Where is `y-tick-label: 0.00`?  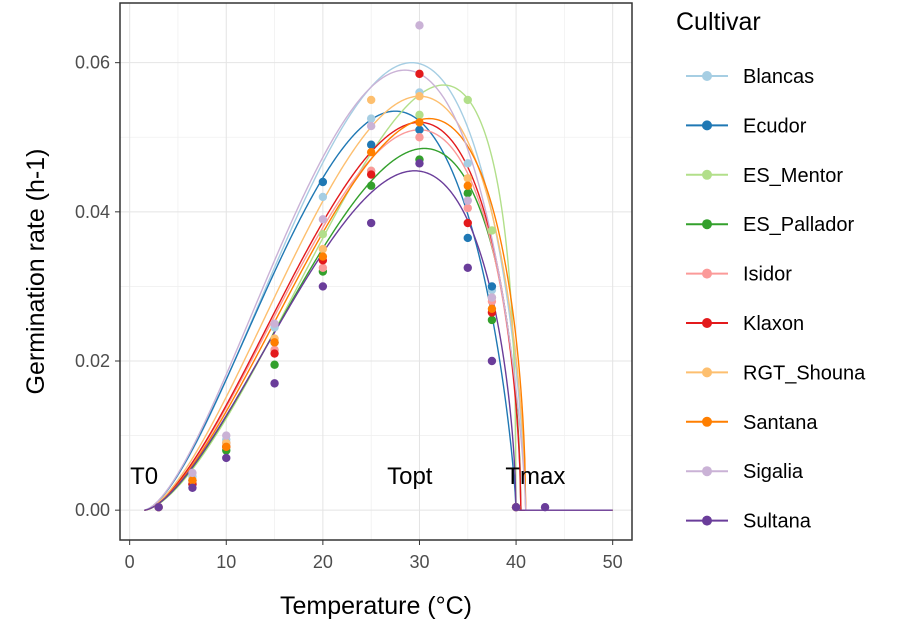 y-tick-label: 0.00 is located at coordinates (92, 510).